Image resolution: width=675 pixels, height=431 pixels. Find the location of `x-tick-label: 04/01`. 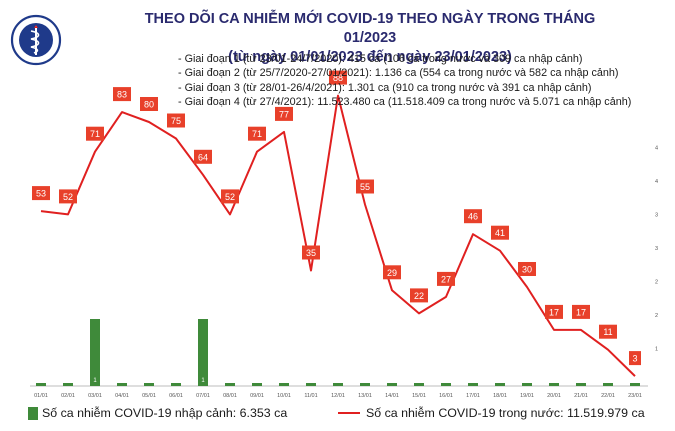

x-tick-label: 04/01 is located at coordinates (122, 396).